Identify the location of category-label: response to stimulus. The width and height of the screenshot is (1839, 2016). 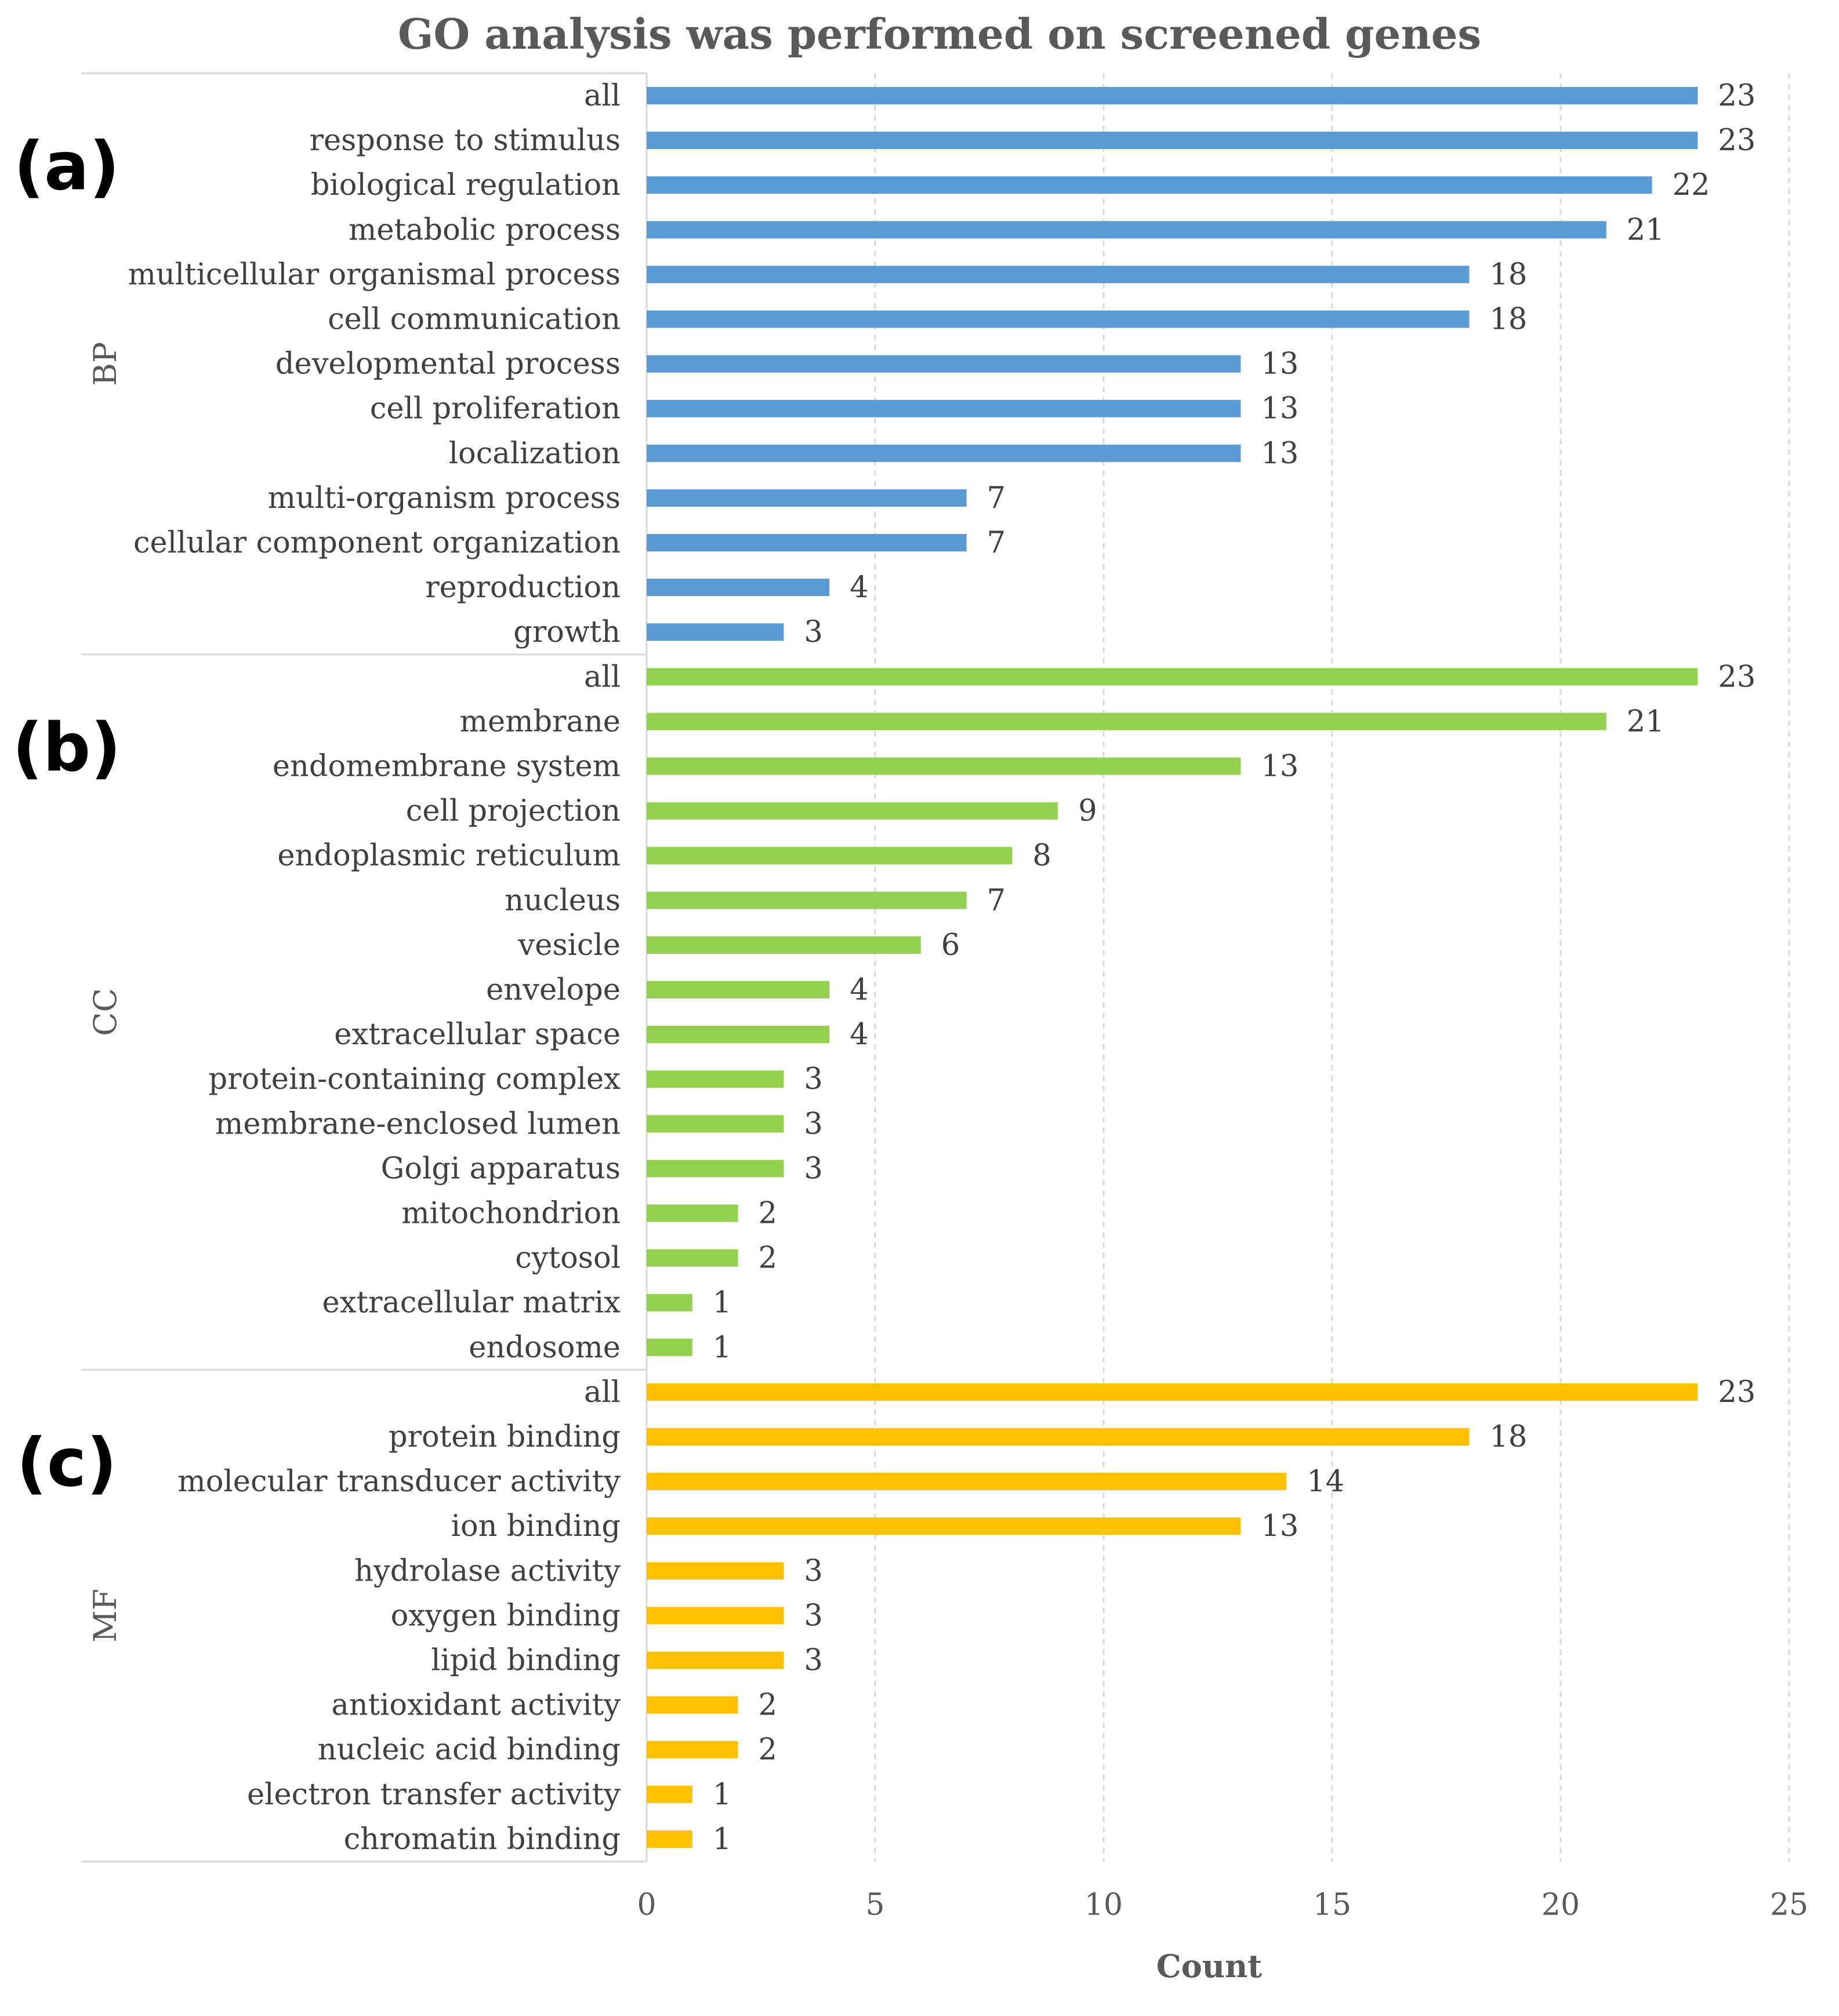
(465, 140).